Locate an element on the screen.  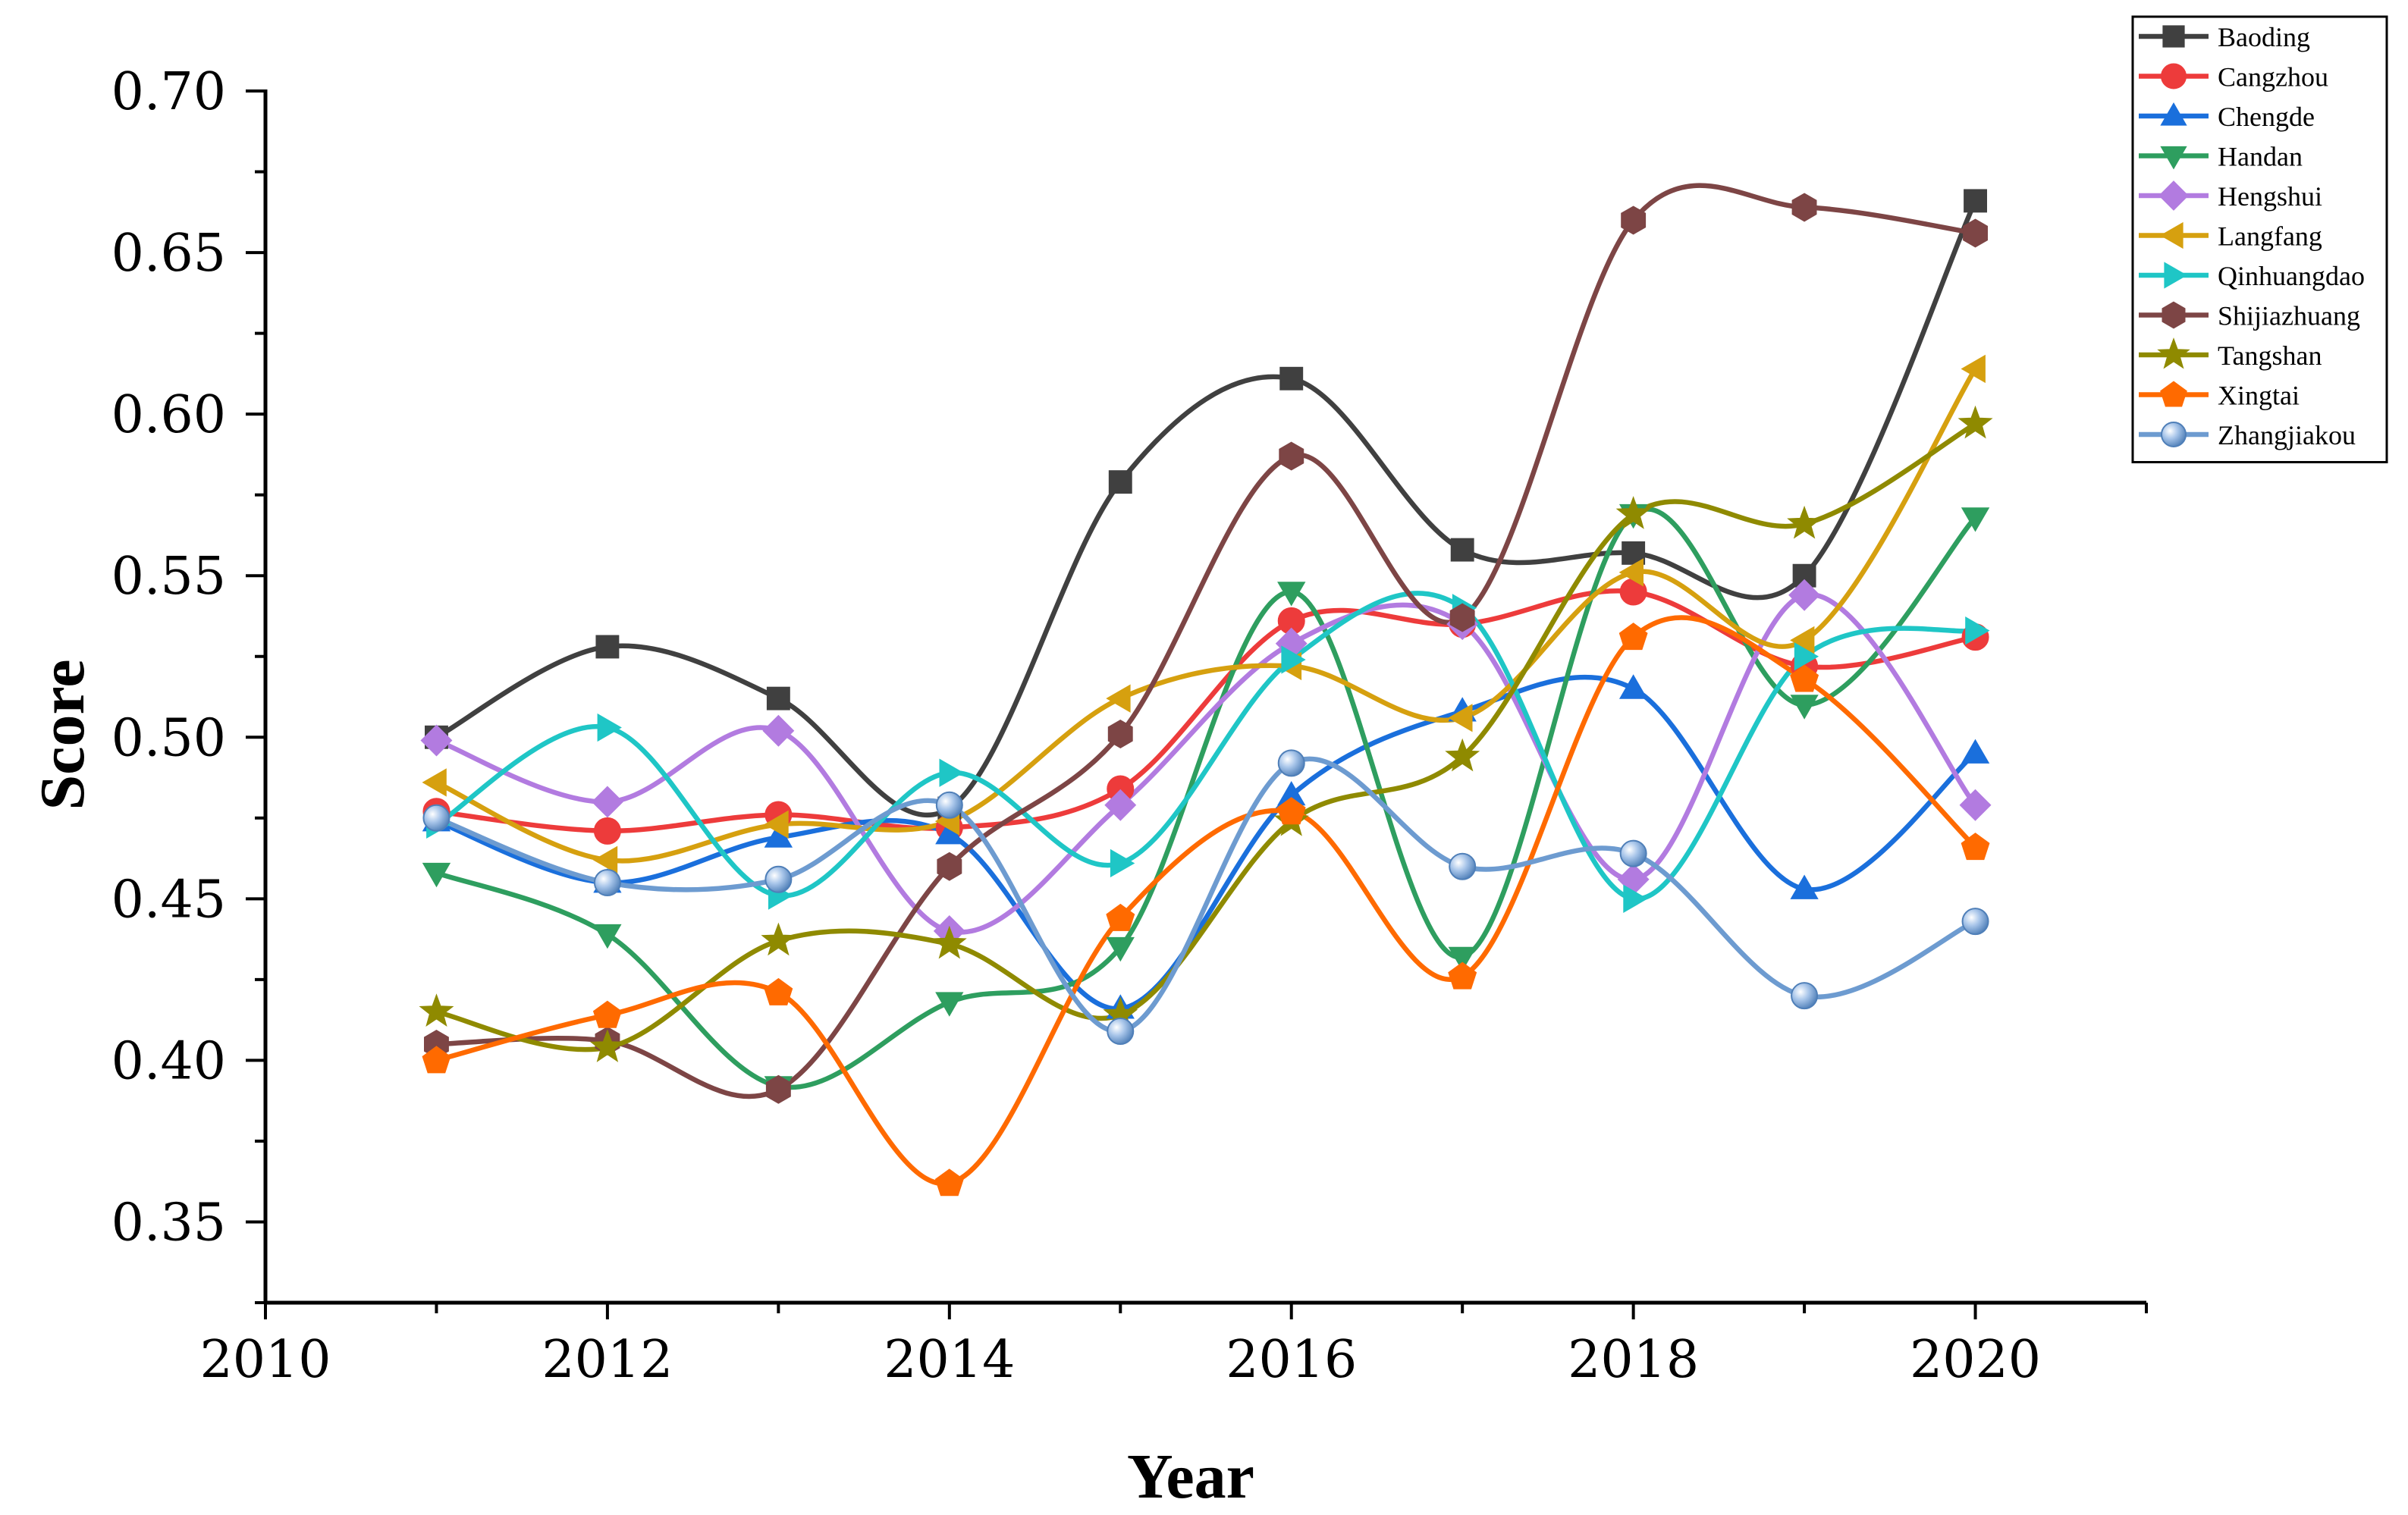
legend-label: Zhangjiakou is located at coordinates (2287, 435).